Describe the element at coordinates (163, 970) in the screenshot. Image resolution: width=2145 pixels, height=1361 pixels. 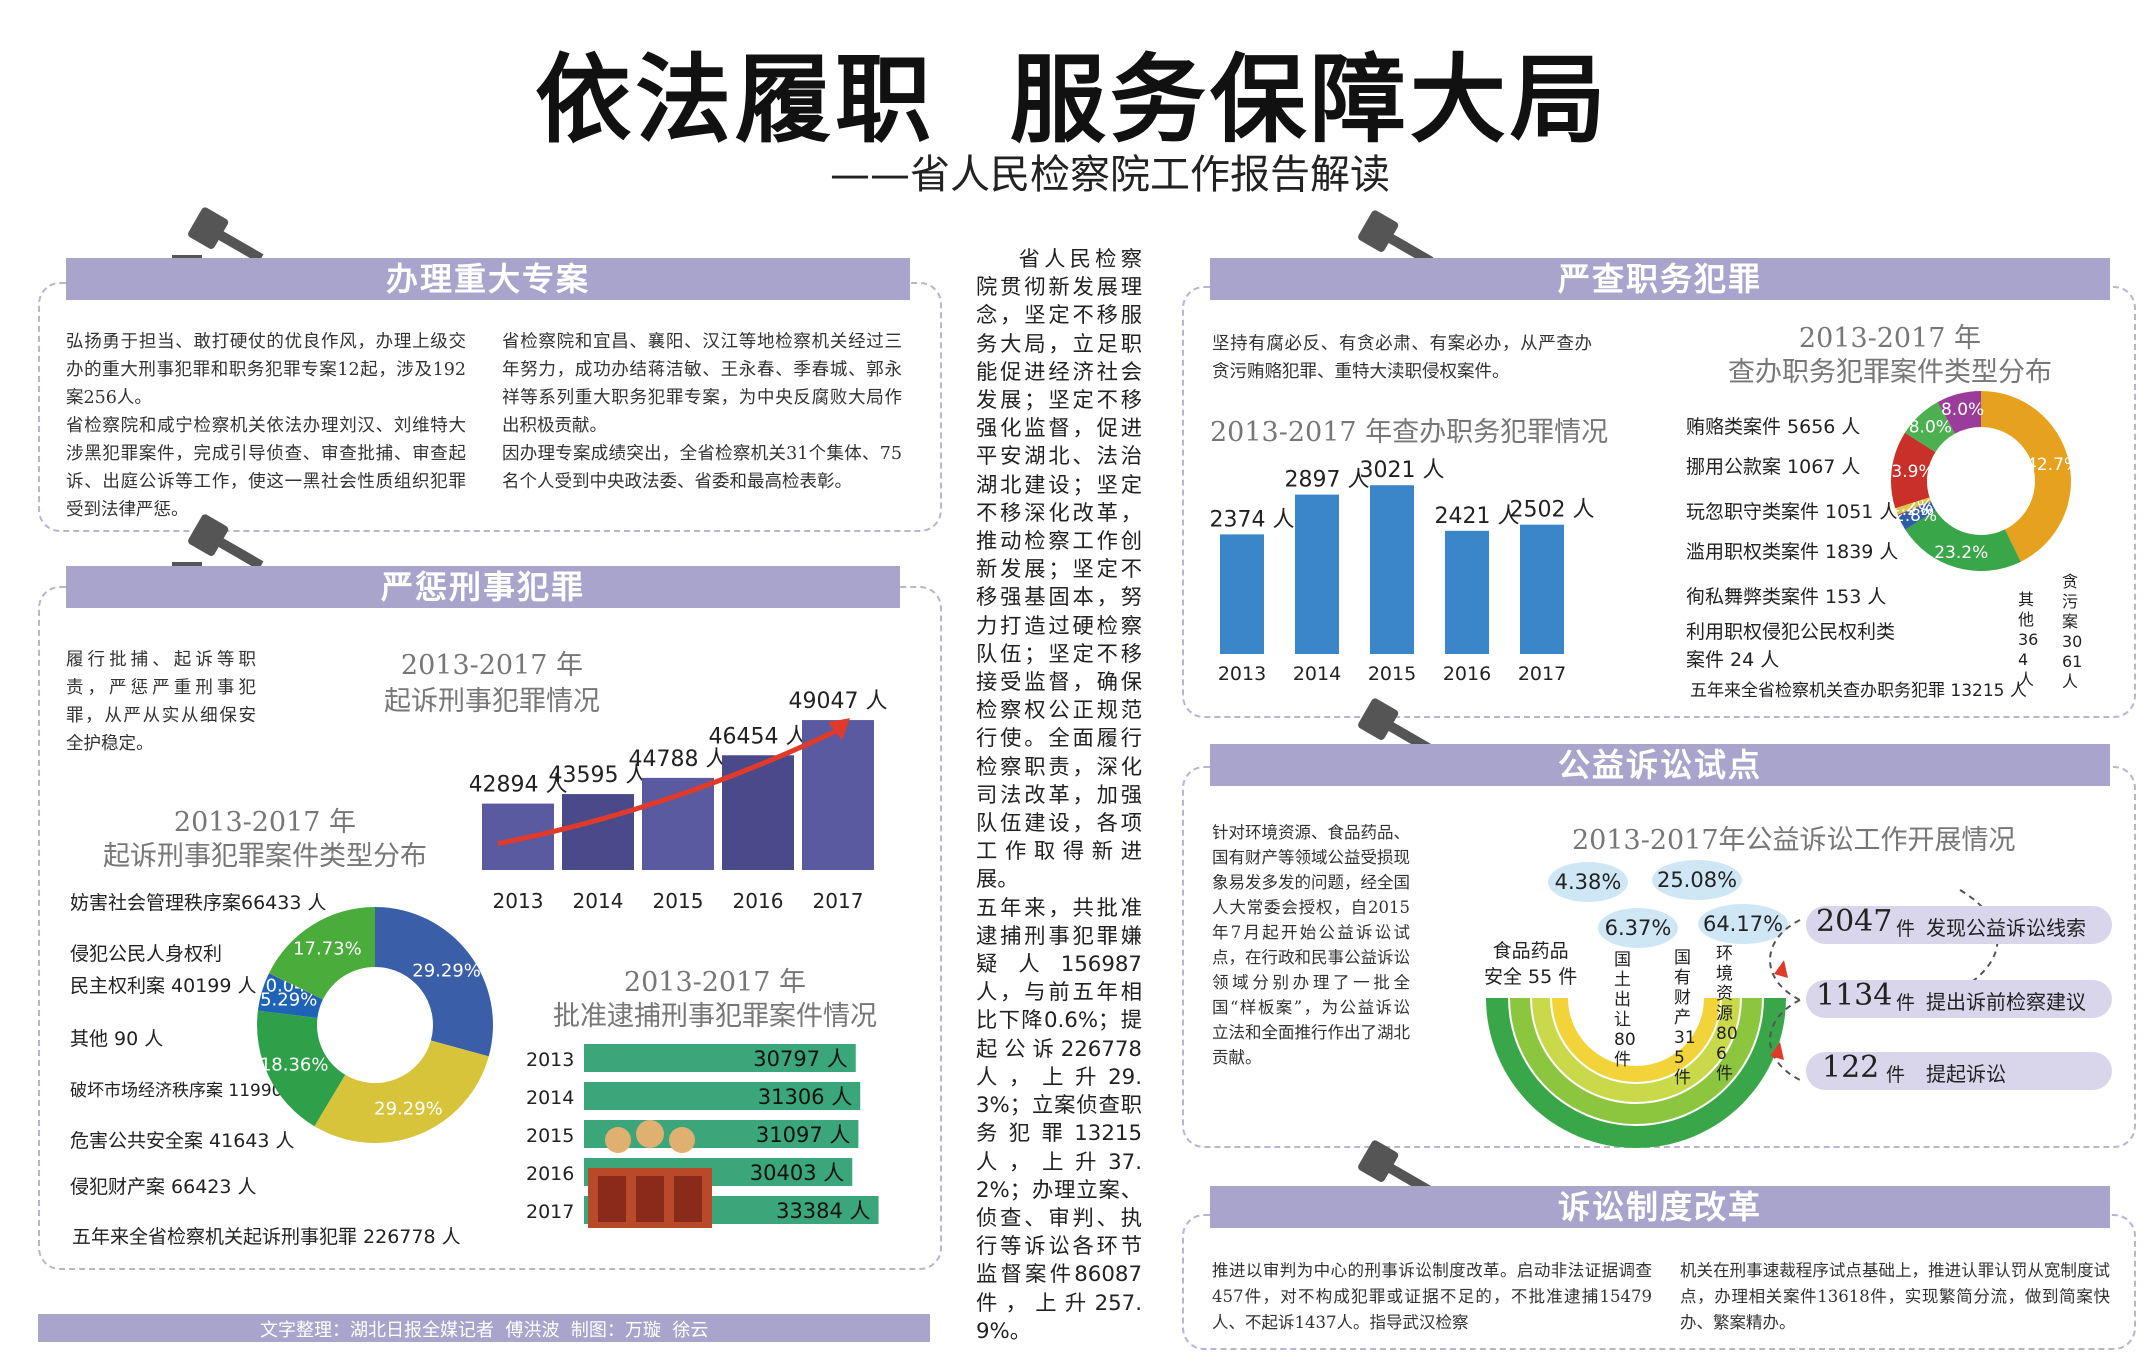
I see `type-label-1: 侵犯公民人身权利 民主权利案 40199 人` at that location.